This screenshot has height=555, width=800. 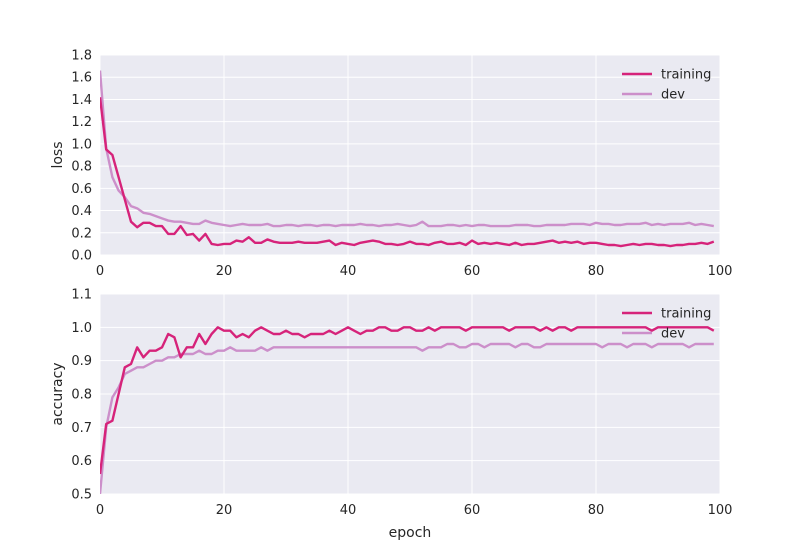 I want to click on x-tick-label-loss-1: 20, so click(x=224, y=271).